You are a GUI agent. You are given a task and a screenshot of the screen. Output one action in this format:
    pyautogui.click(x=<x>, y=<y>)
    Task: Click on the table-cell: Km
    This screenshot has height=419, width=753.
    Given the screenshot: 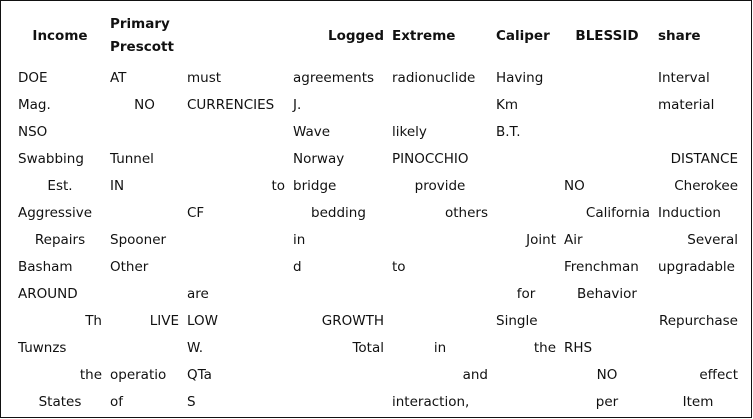 What is the action you would take?
    pyautogui.click(x=507, y=105)
    